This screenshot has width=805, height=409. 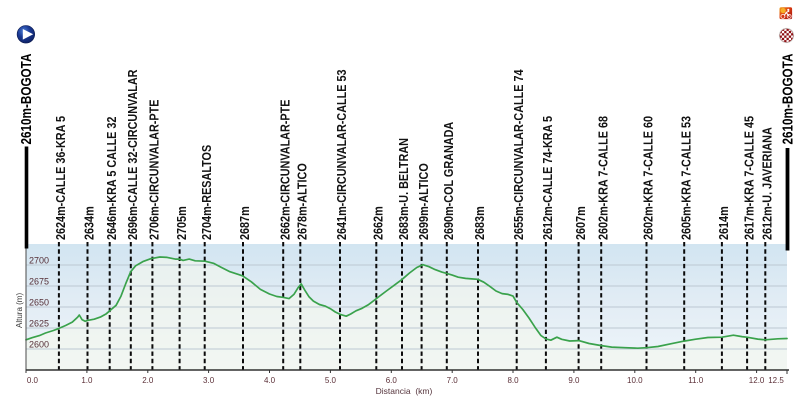 What do you see at coordinates (209, 380) in the screenshot?
I see `svg-text: 3.0` at bounding box center [209, 380].